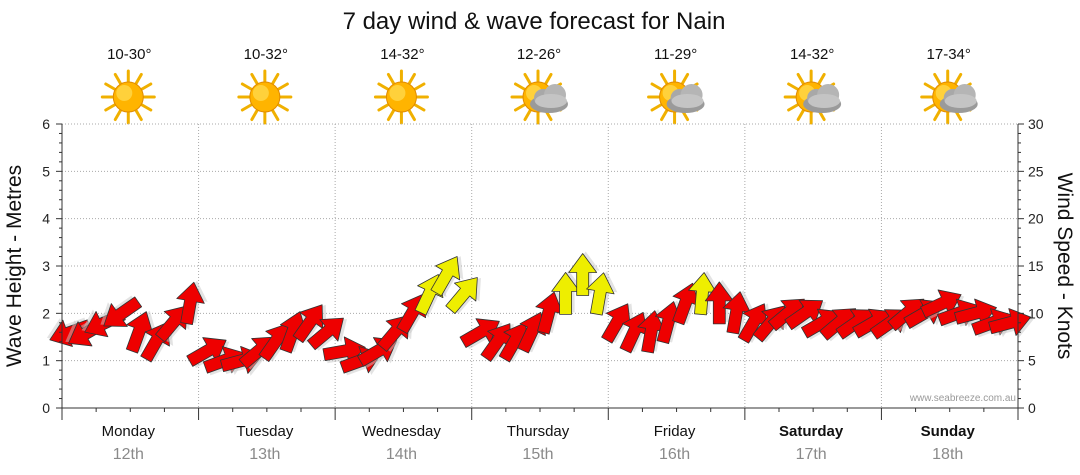  I want to click on y-left-tick-label: 5, so click(46, 171).